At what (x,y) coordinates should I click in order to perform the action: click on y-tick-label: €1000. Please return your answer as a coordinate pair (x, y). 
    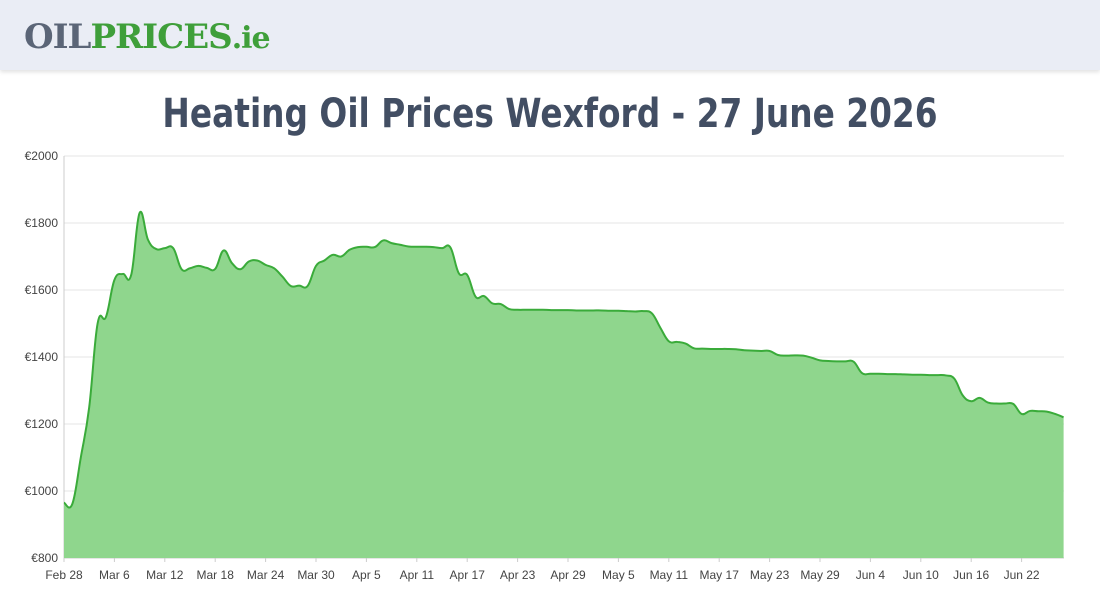
    Looking at the image, I should click on (42, 491).